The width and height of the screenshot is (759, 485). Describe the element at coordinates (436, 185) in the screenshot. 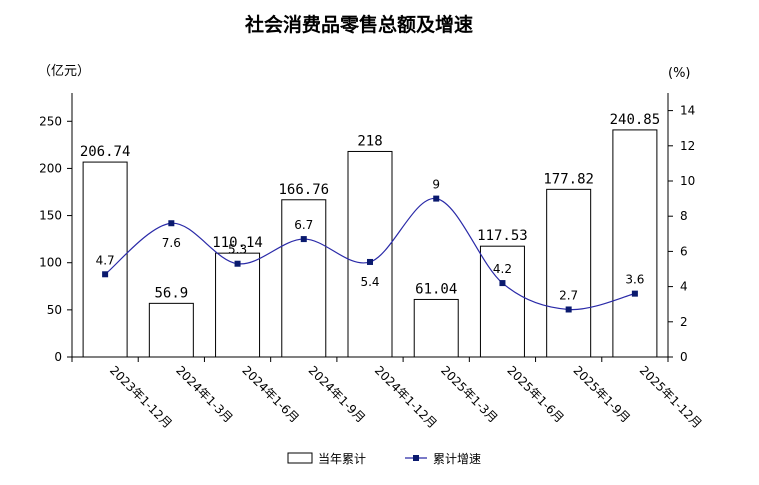

I see `growth-value-label: 9` at that location.